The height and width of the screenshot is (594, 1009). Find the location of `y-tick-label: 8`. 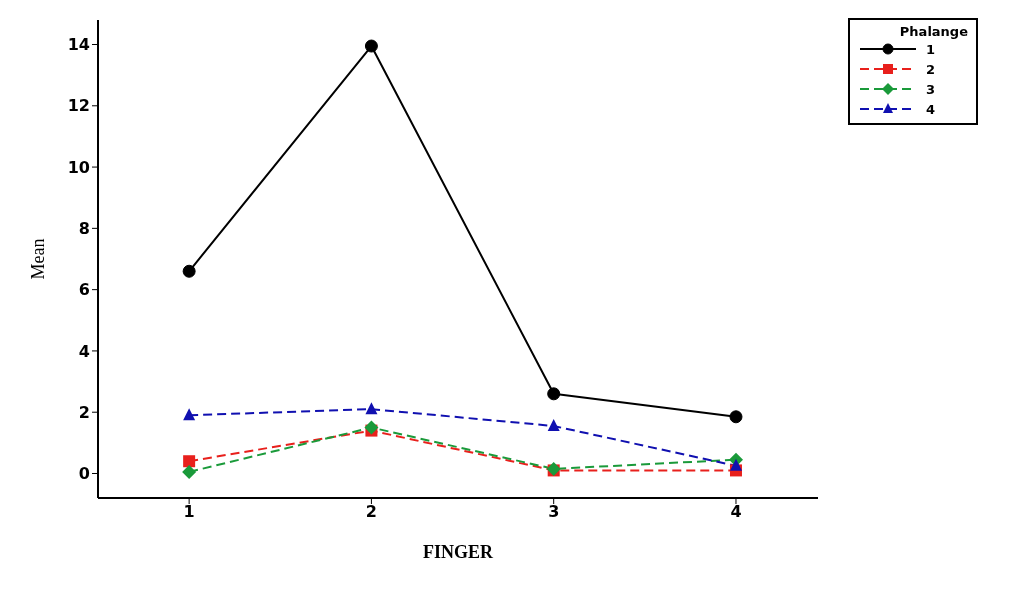

y-tick-label: 8 is located at coordinates (84, 229).